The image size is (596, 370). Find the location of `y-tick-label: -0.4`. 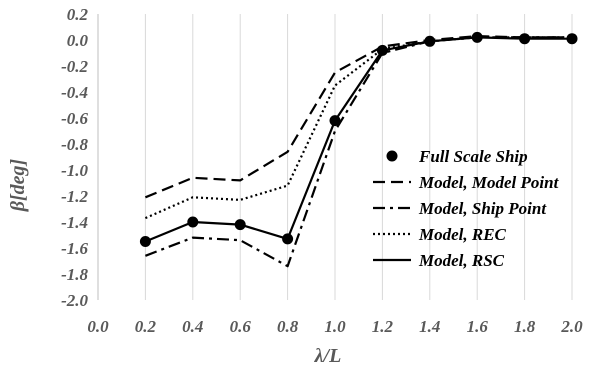

y-tick-label: -0.4 is located at coordinates (74, 92).